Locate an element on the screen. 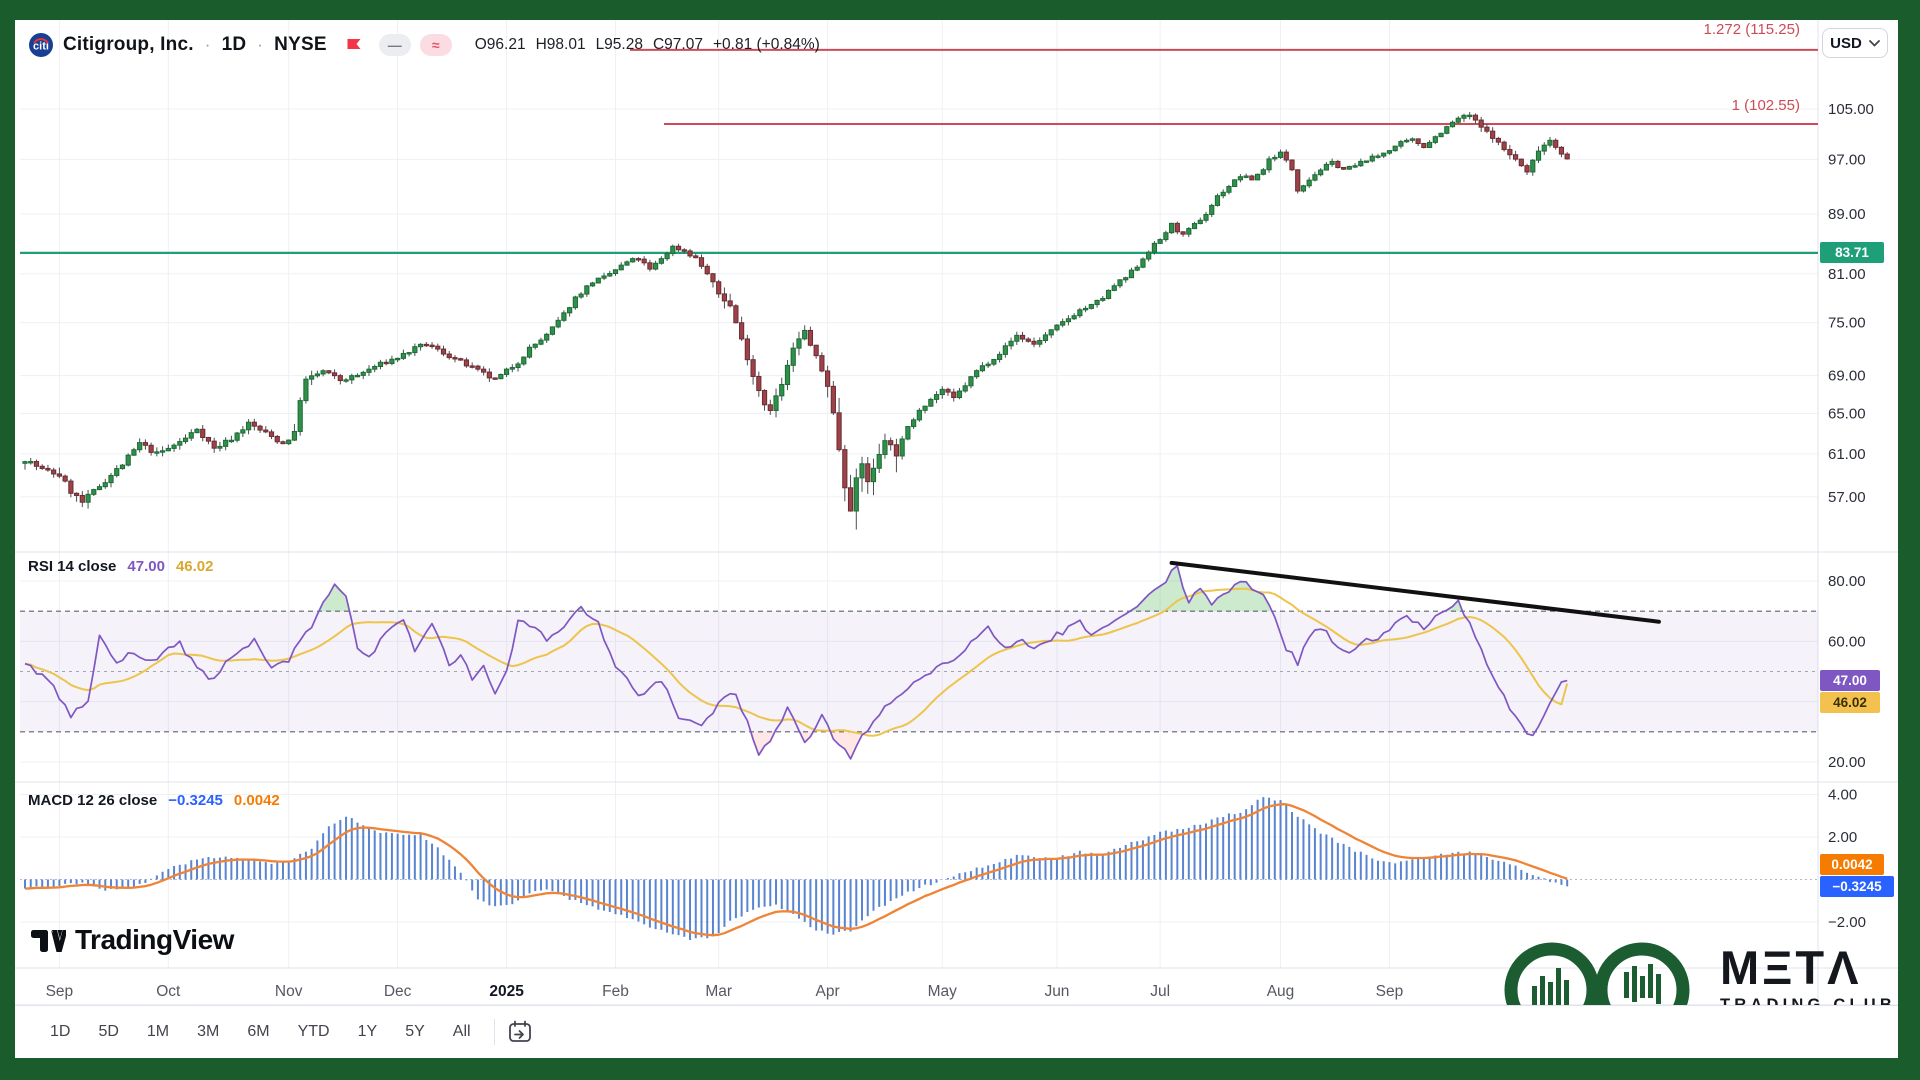  support-price-badge: 83.71 is located at coordinates (1852, 252).